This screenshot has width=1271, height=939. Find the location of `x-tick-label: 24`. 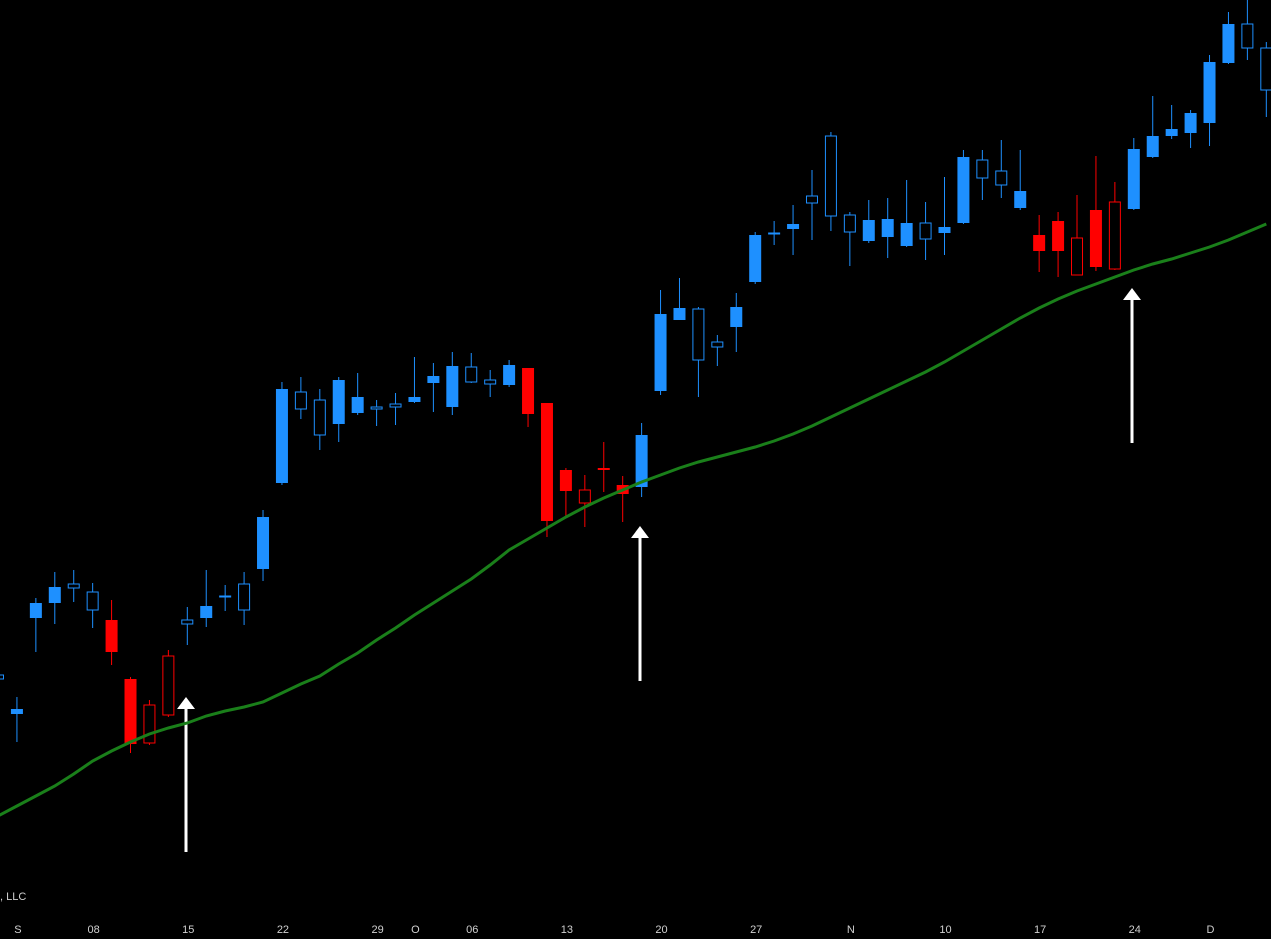

x-tick-label: 24 is located at coordinates (1135, 930).